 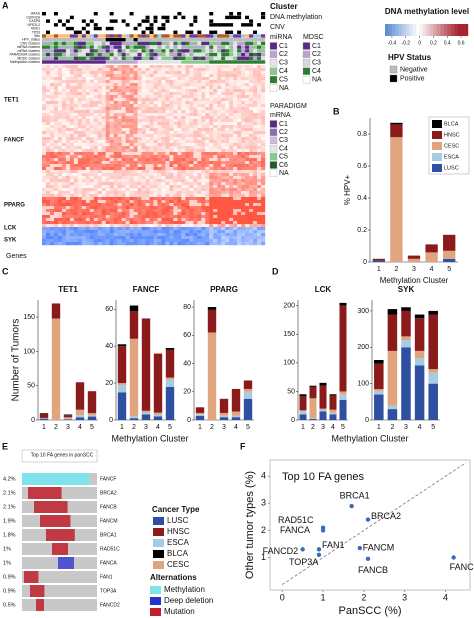 What do you see at coordinates (146, 289) in the screenshot?
I see `chart-title: FANCF` at bounding box center [146, 289].